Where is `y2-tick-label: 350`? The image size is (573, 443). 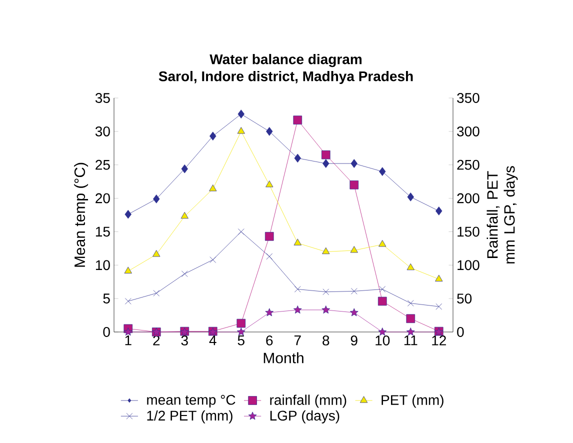 y2-tick-label: 350 is located at coordinates (468, 98).